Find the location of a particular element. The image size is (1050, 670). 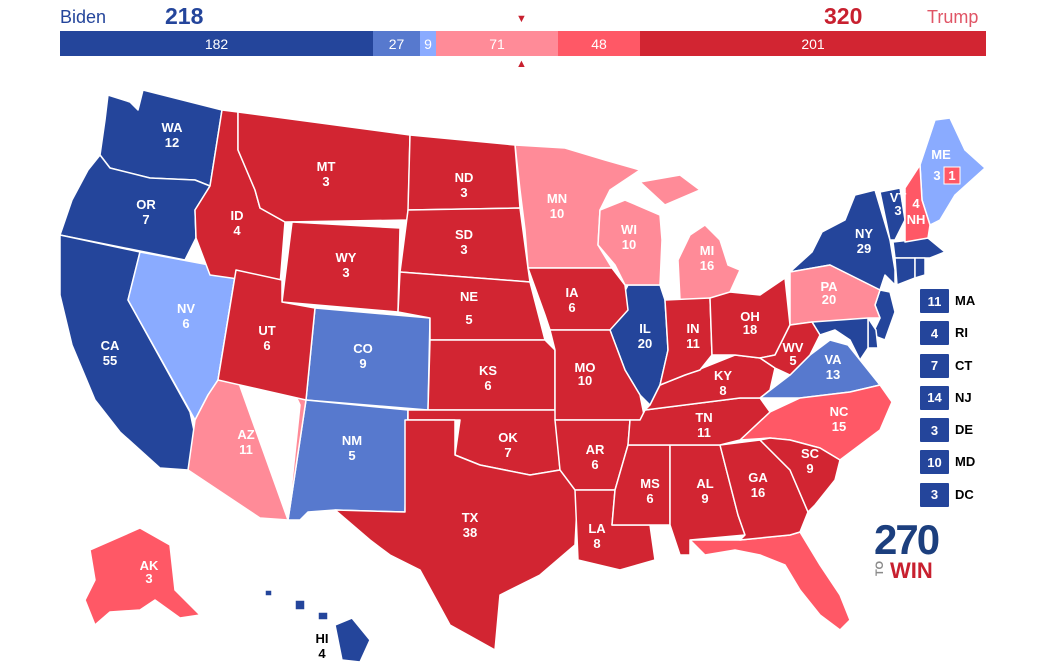

right-candidate-total: 320 is located at coordinates (843, 16).